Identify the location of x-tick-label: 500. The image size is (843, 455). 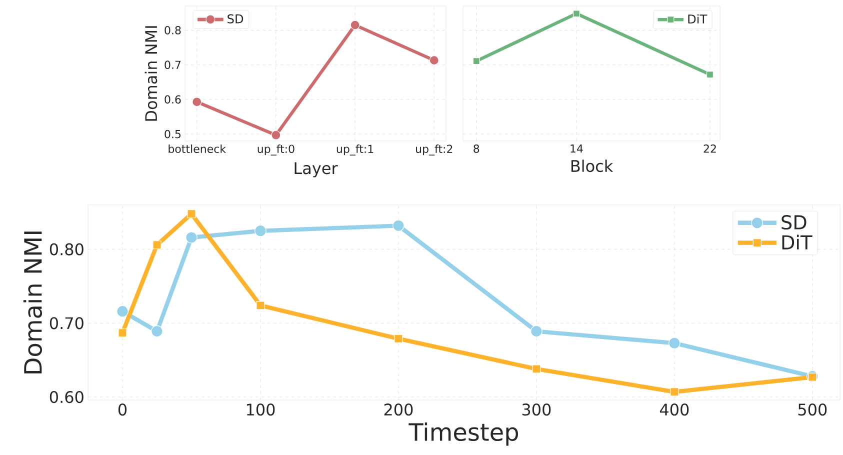
(812, 410).